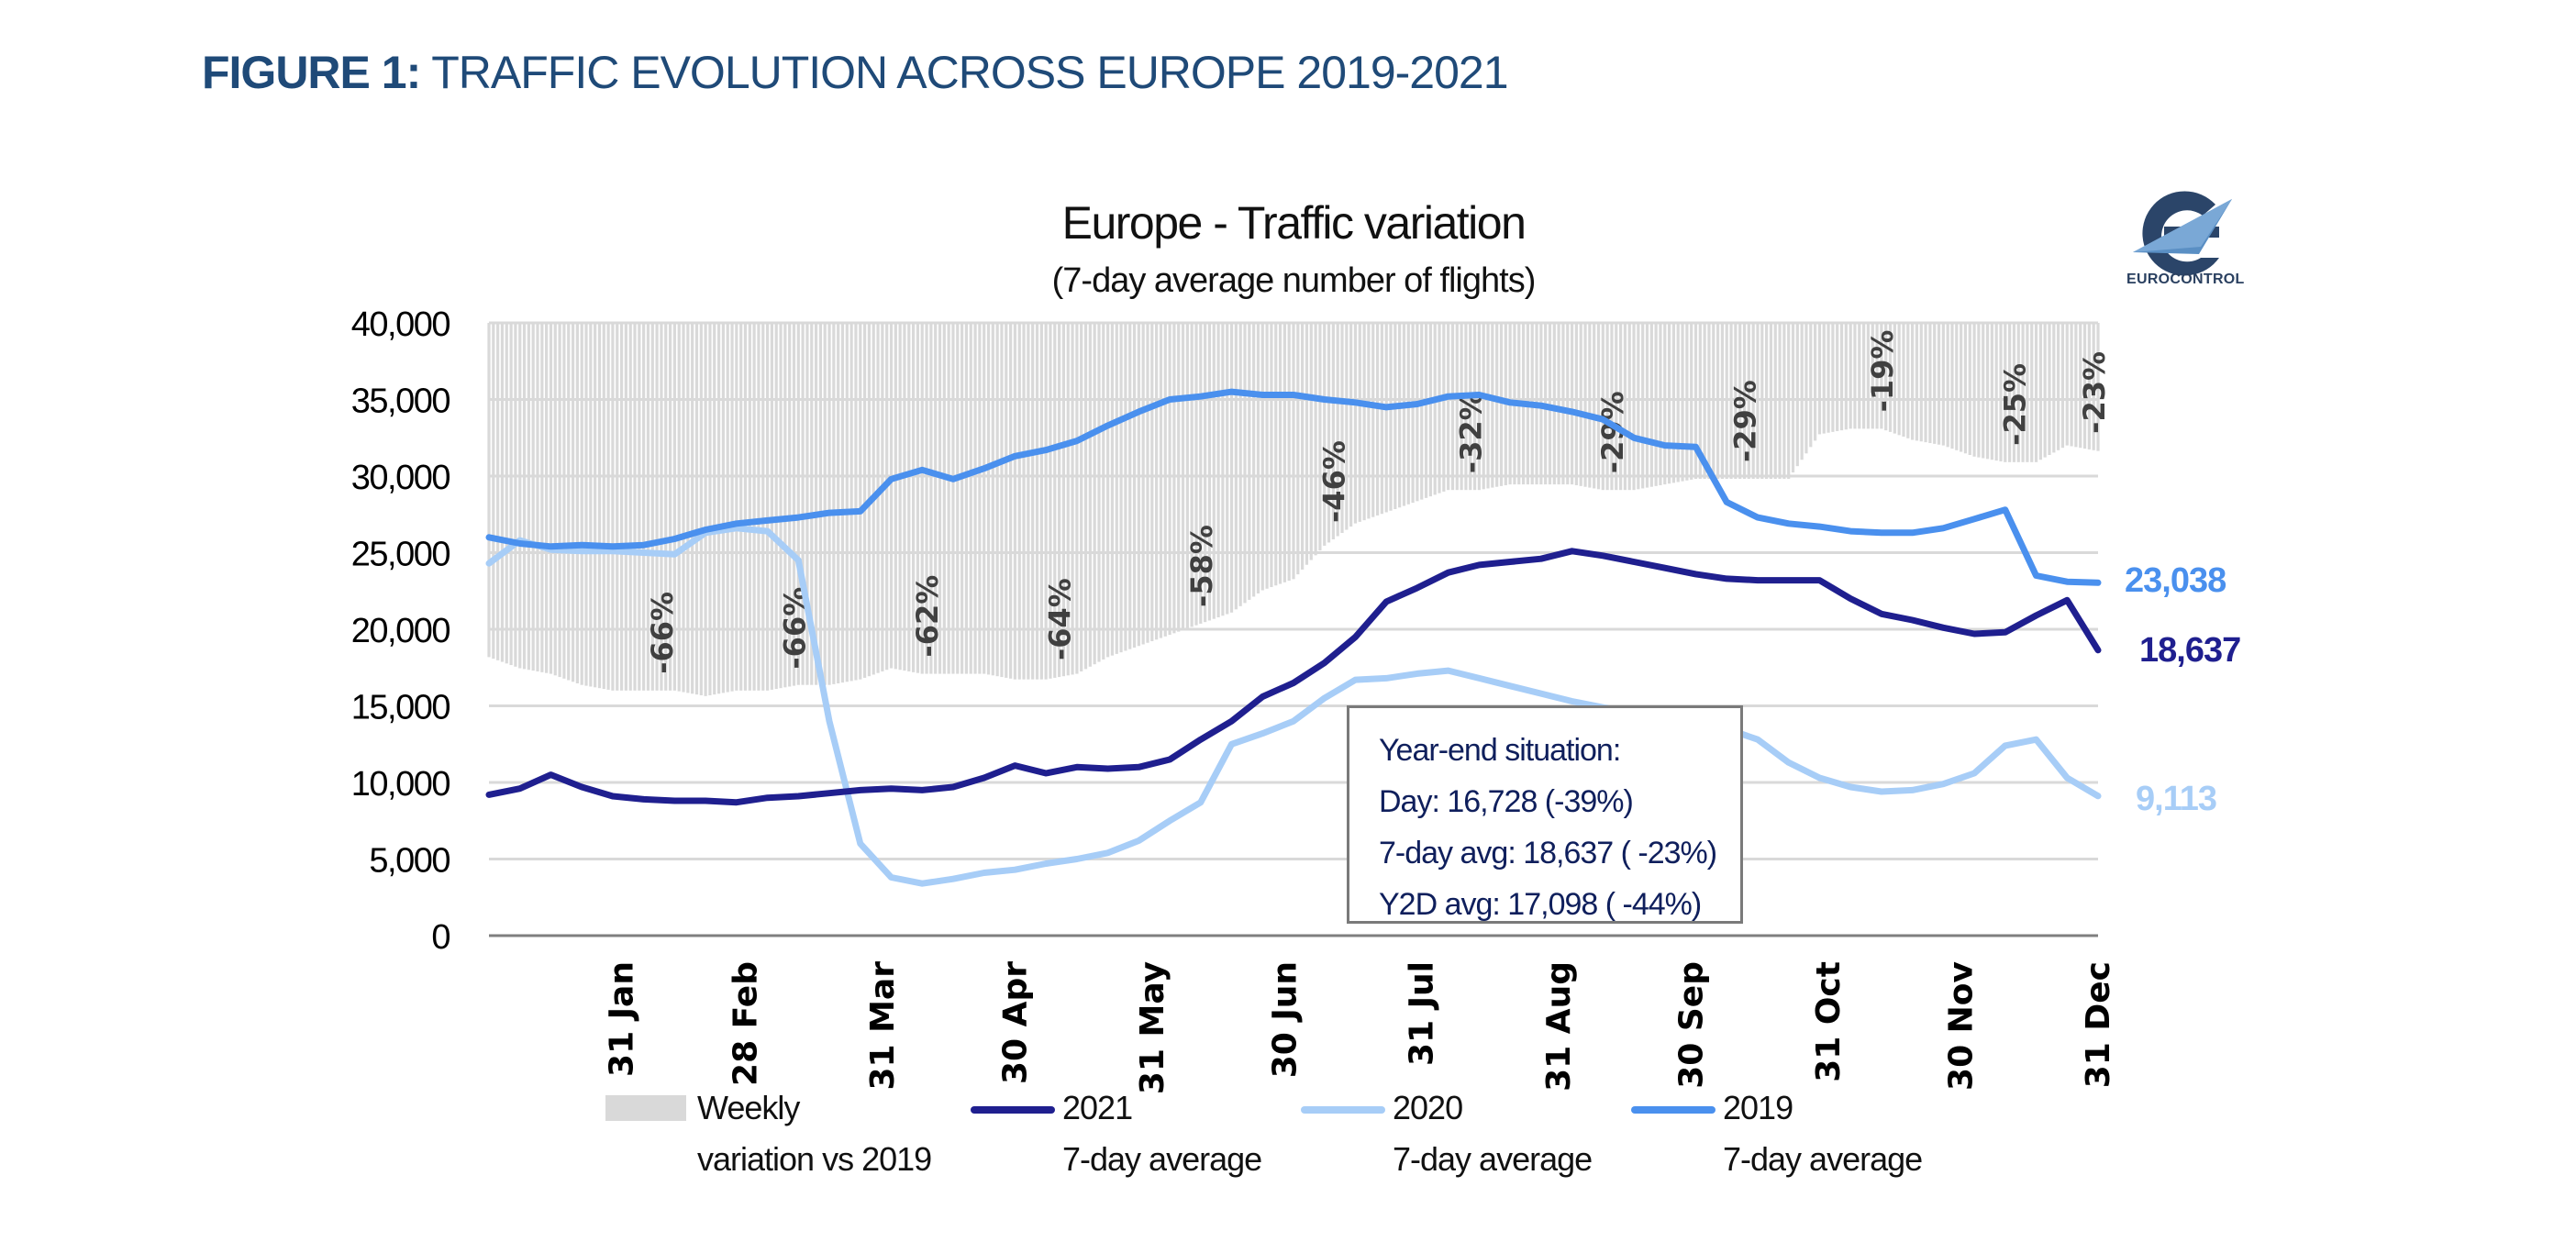 The width and height of the screenshot is (2576, 1253). I want to click on legend-item-2020: 2020 7-day average, so click(1447, 1133).